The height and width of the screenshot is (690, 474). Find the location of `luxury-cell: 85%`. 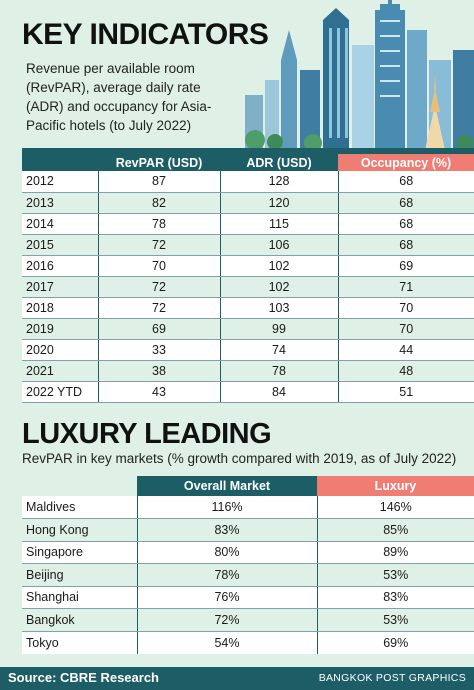

luxury-cell: 85% is located at coordinates (395, 530).